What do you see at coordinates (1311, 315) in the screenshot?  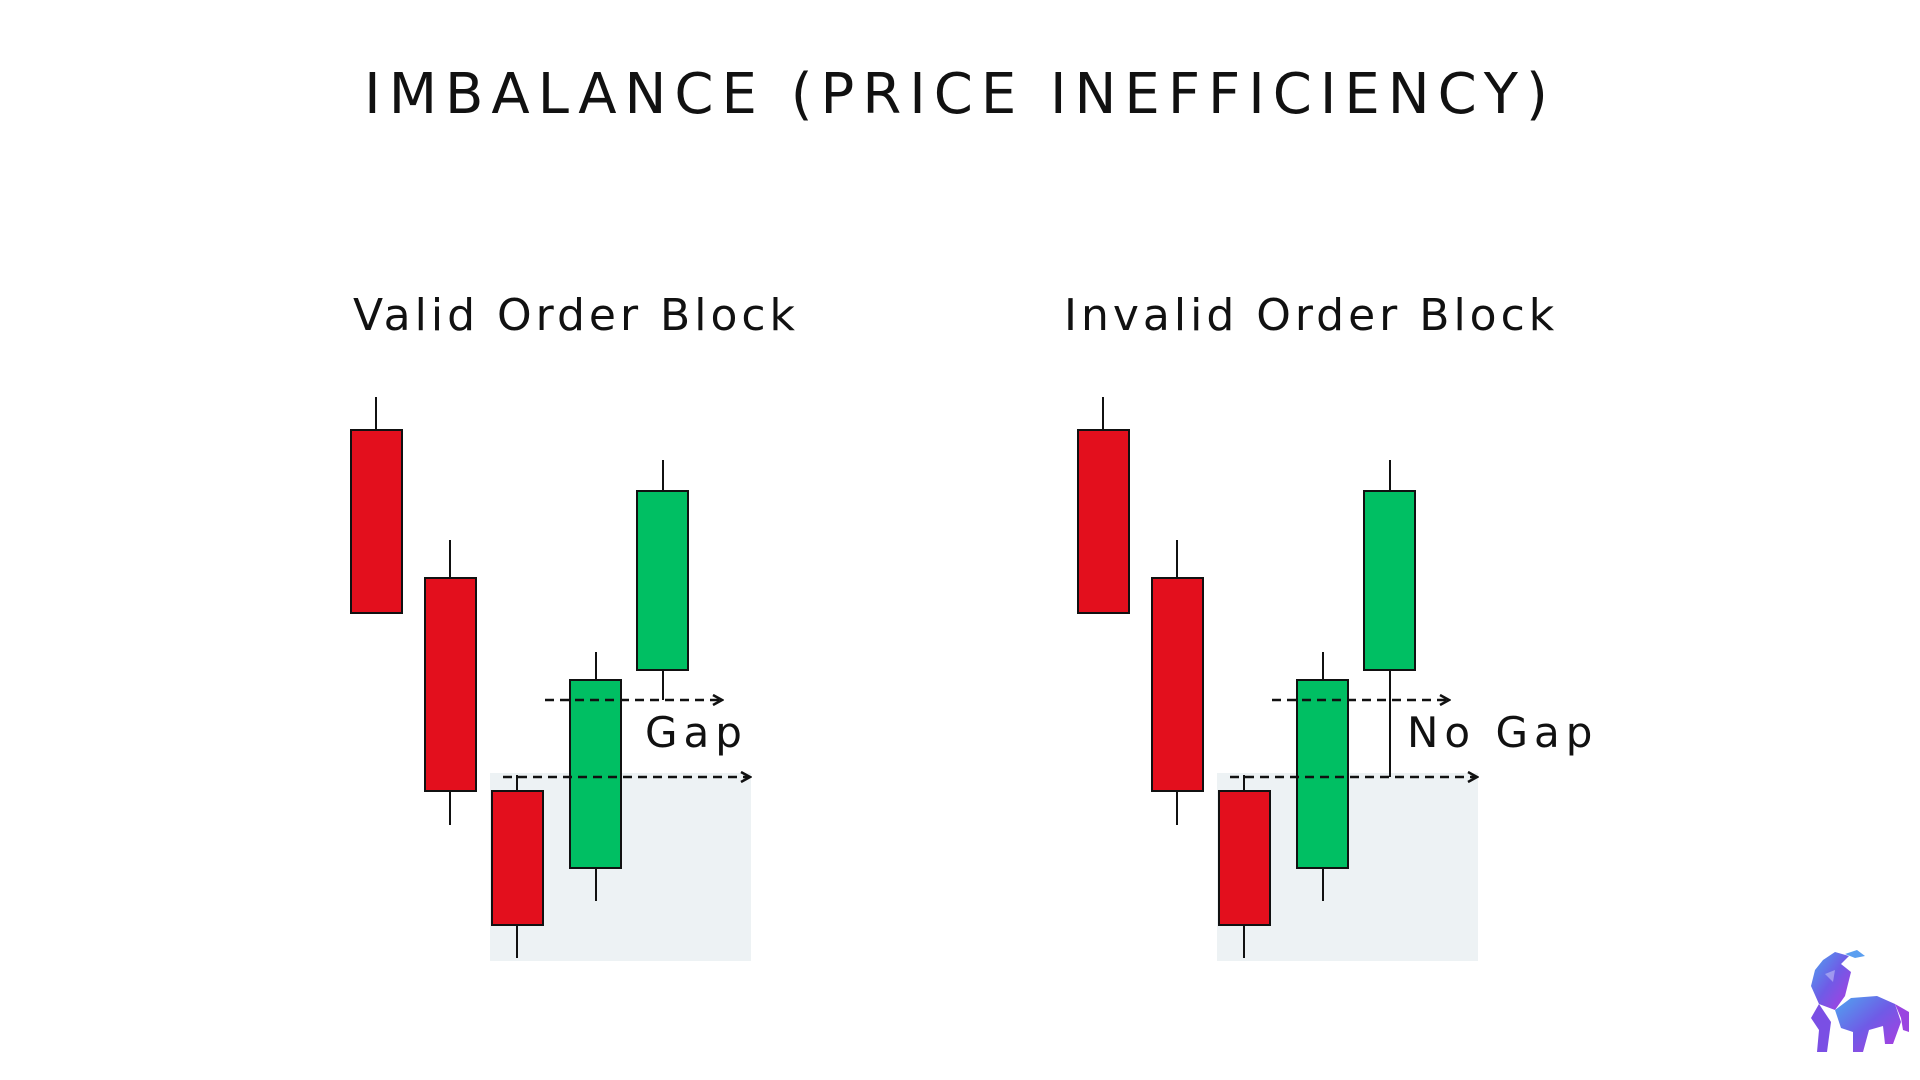 I see `invalid-order-block-label: Invalid Order Block` at bounding box center [1311, 315].